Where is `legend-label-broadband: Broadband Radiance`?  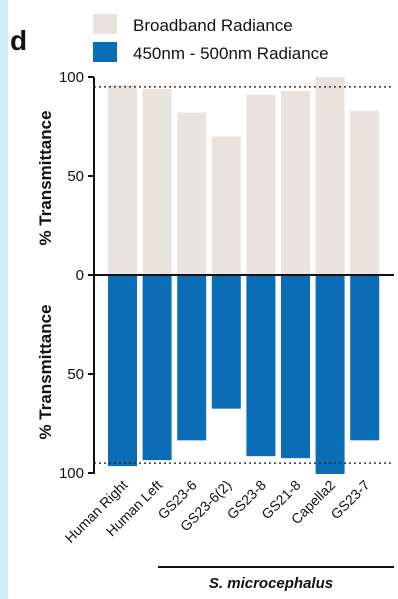
legend-label-broadband: Broadband Radiance is located at coordinates (213, 25).